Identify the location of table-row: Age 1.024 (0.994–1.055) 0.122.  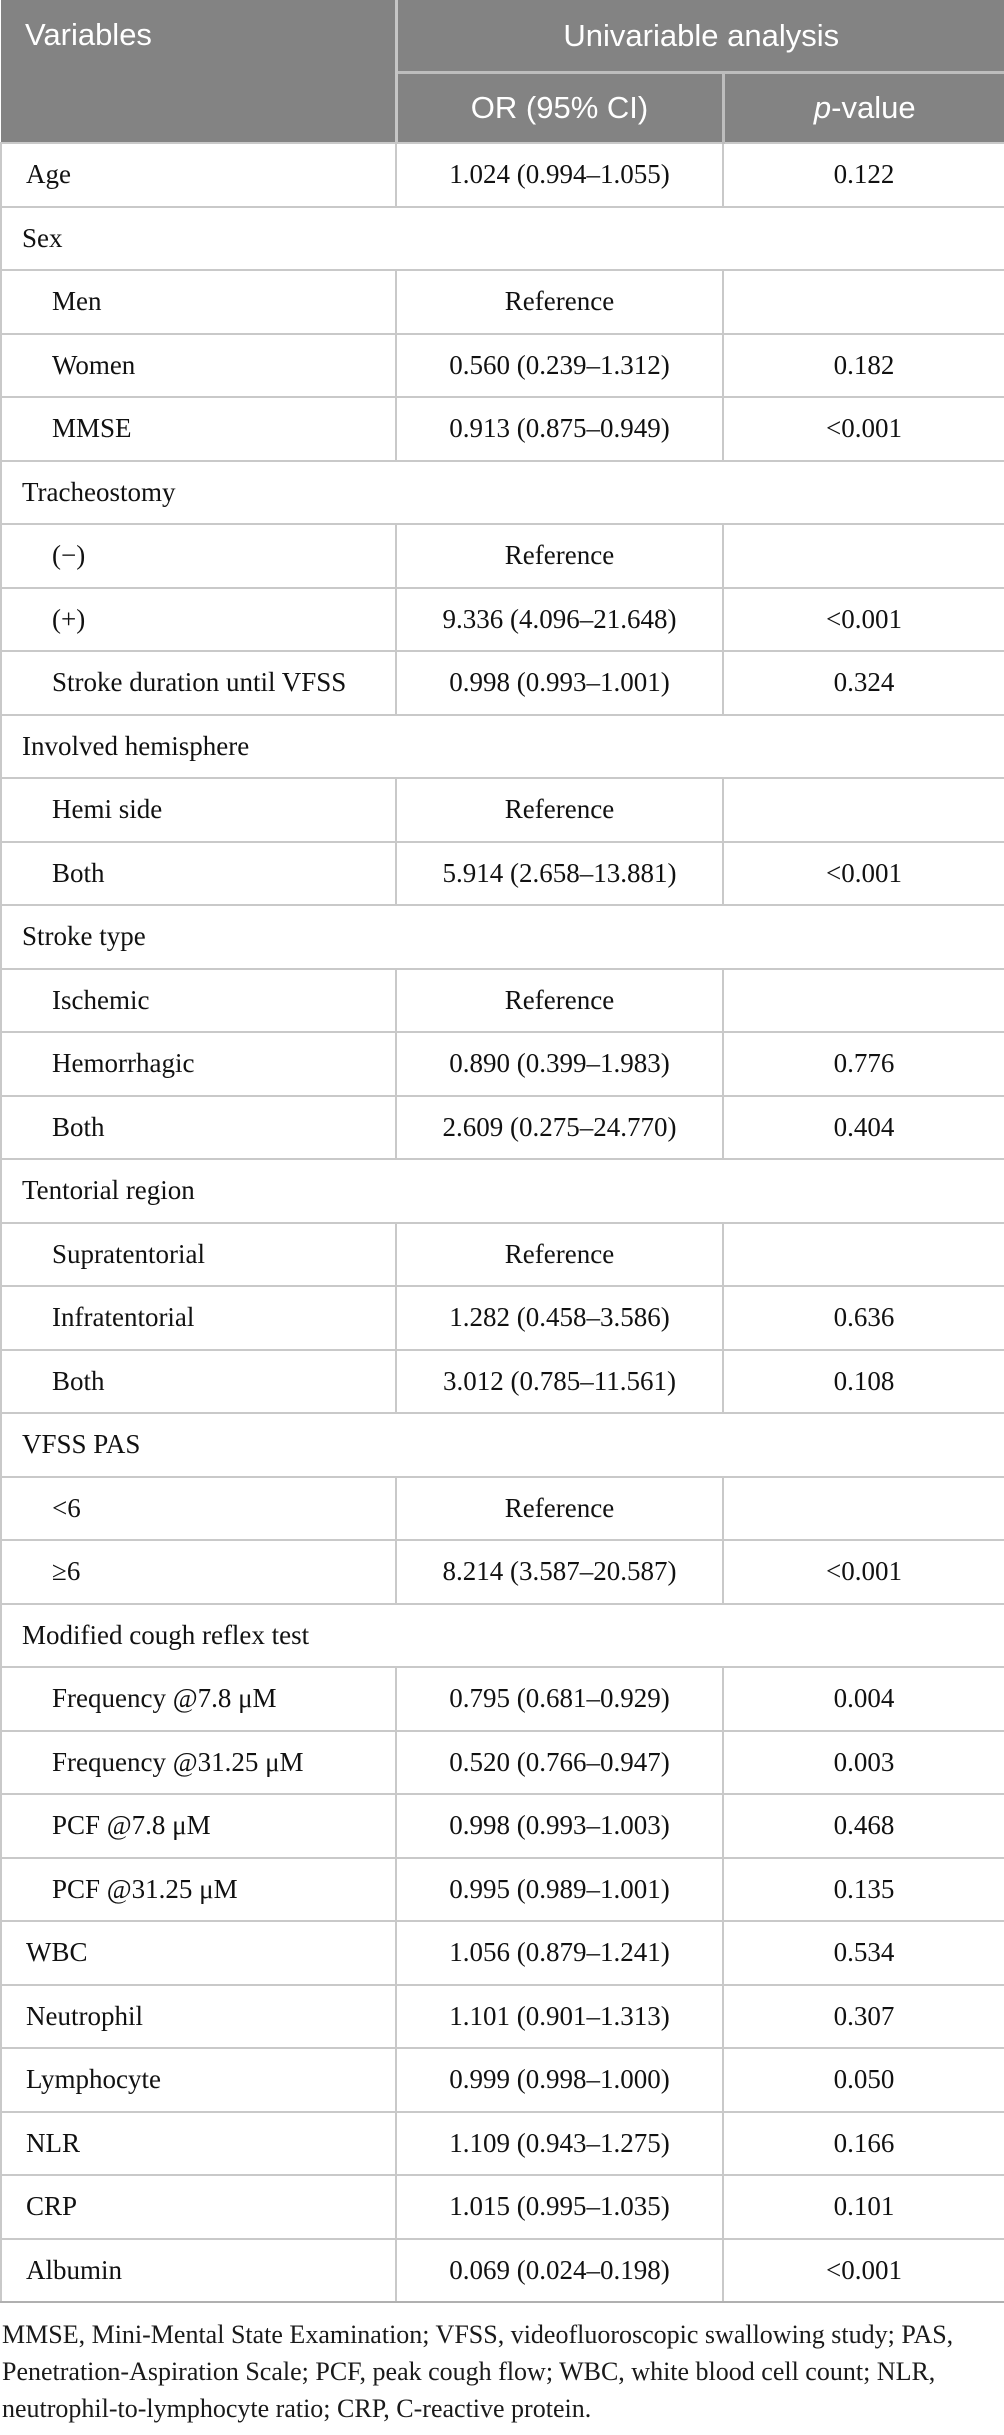
(502, 175).